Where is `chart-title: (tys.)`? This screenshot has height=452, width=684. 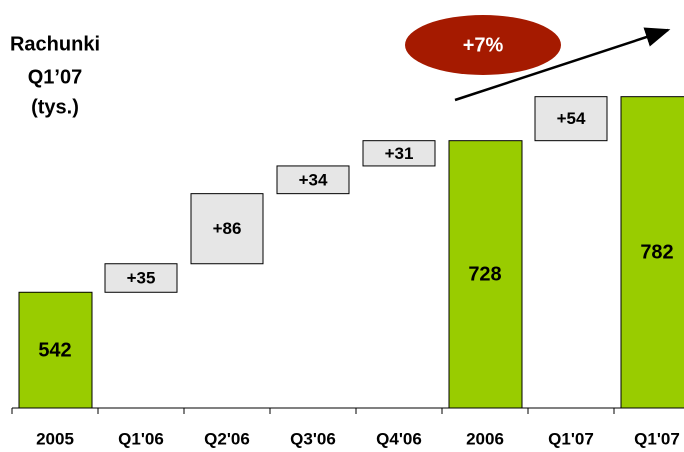 chart-title: (tys.) is located at coordinates (55, 107).